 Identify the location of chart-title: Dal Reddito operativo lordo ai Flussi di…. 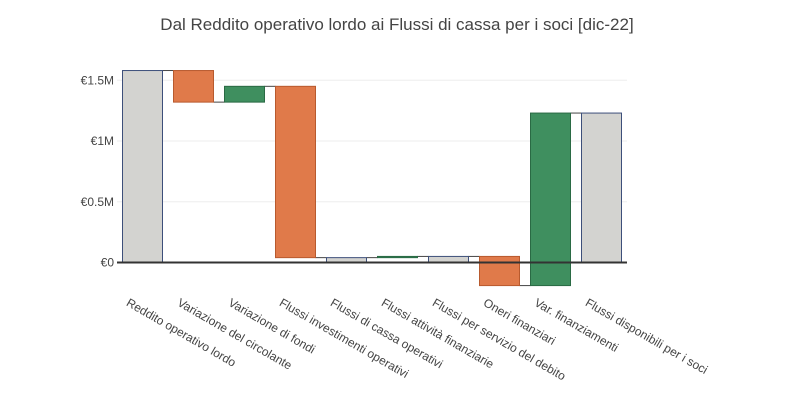
(396, 24).